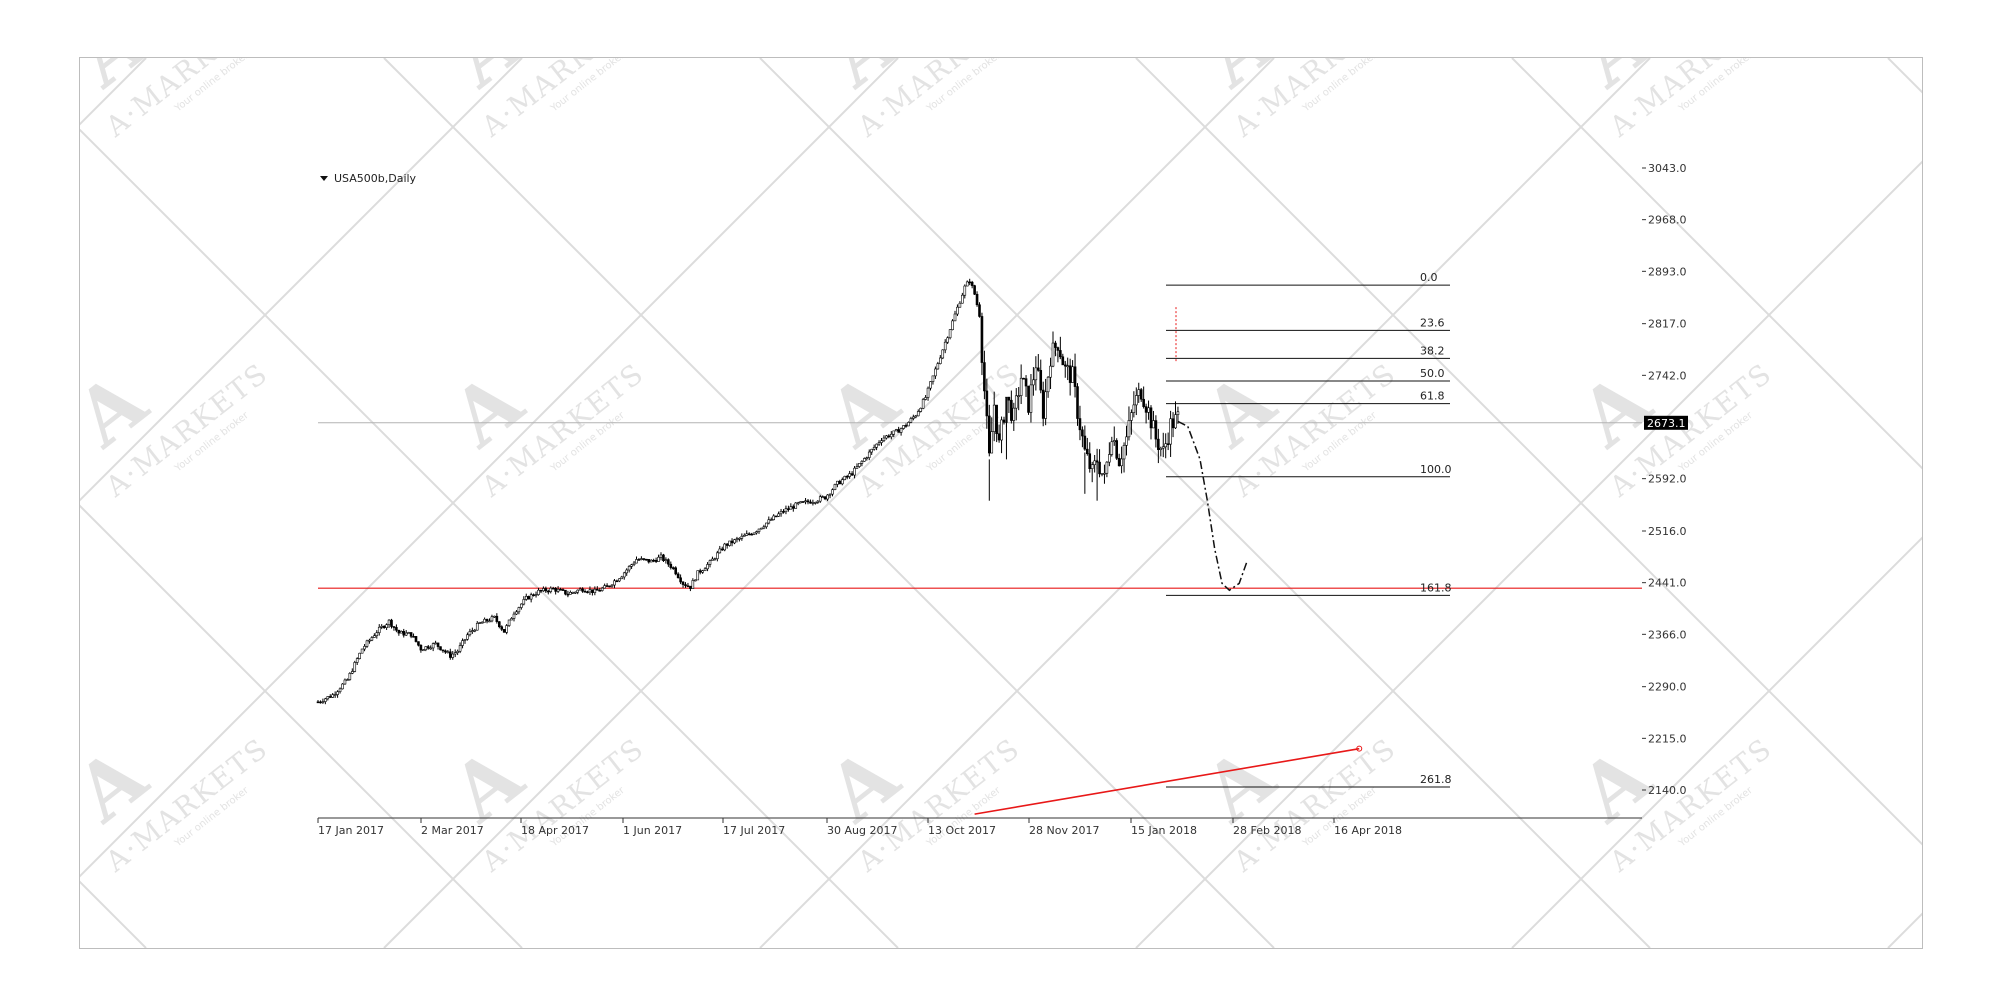 The height and width of the screenshot is (1005, 1997). I want to click on chart-title-group: USA500b,Daily, so click(368, 178).